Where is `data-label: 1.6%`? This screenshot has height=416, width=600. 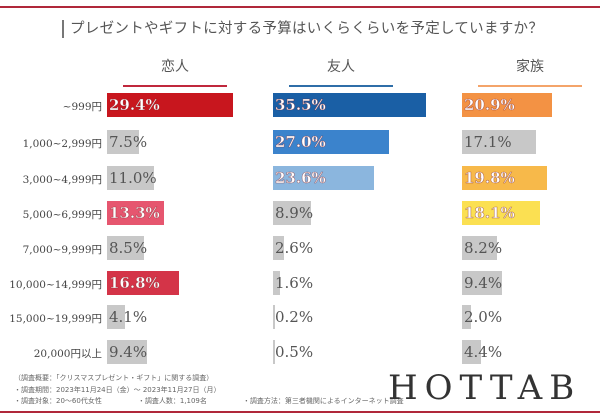
data-label: 1.6% is located at coordinates (294, 283).